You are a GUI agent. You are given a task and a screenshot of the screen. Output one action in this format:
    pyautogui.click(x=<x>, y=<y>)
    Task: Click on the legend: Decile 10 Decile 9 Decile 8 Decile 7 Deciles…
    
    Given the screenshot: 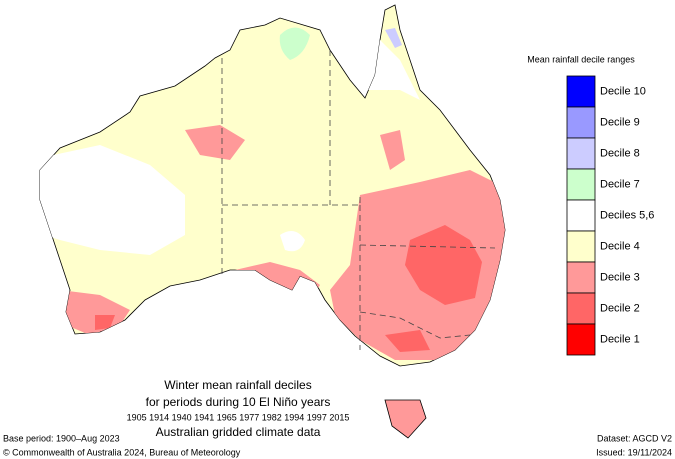 What is the action you would take?
    pyautogui.click(x=610, y=215)
    